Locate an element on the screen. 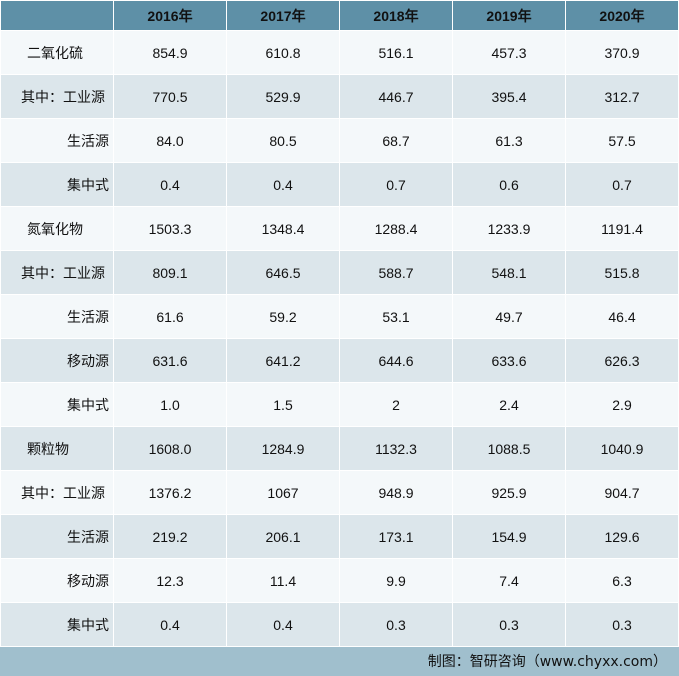  table-cell: 395.4 is located at coordinates (509, 96).